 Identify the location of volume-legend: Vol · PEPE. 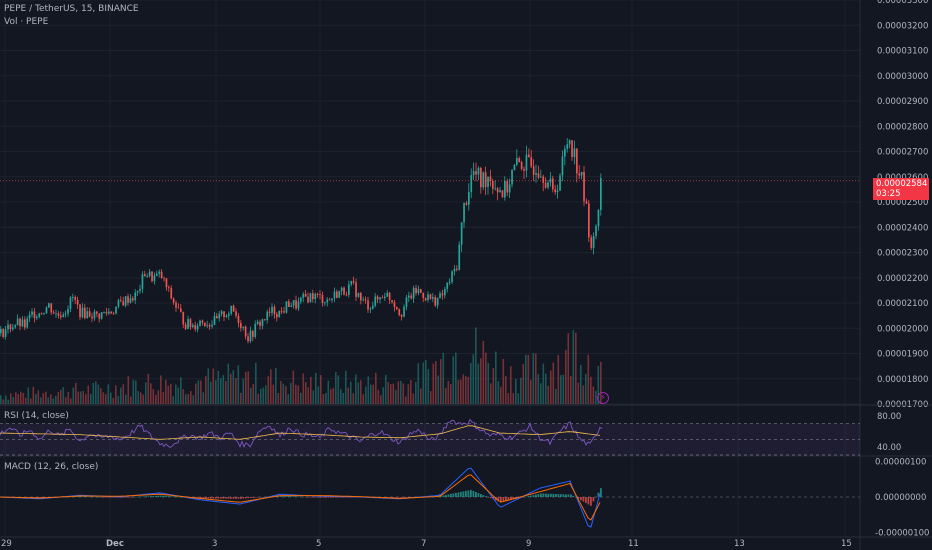
(26, 22).